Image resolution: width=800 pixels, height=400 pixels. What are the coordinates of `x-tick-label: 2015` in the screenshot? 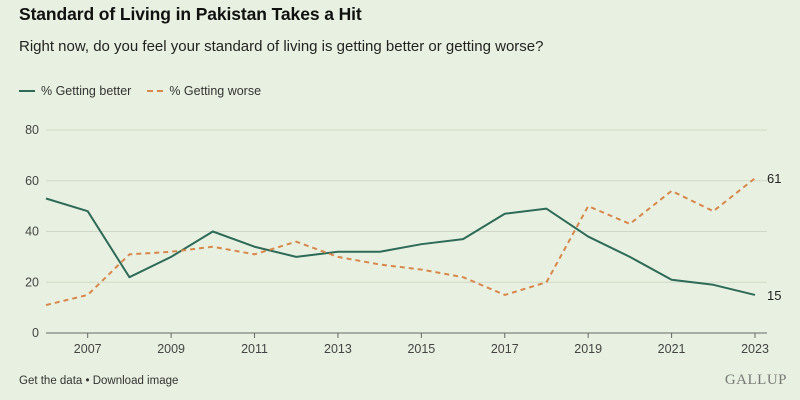 It's located at (421, 349).